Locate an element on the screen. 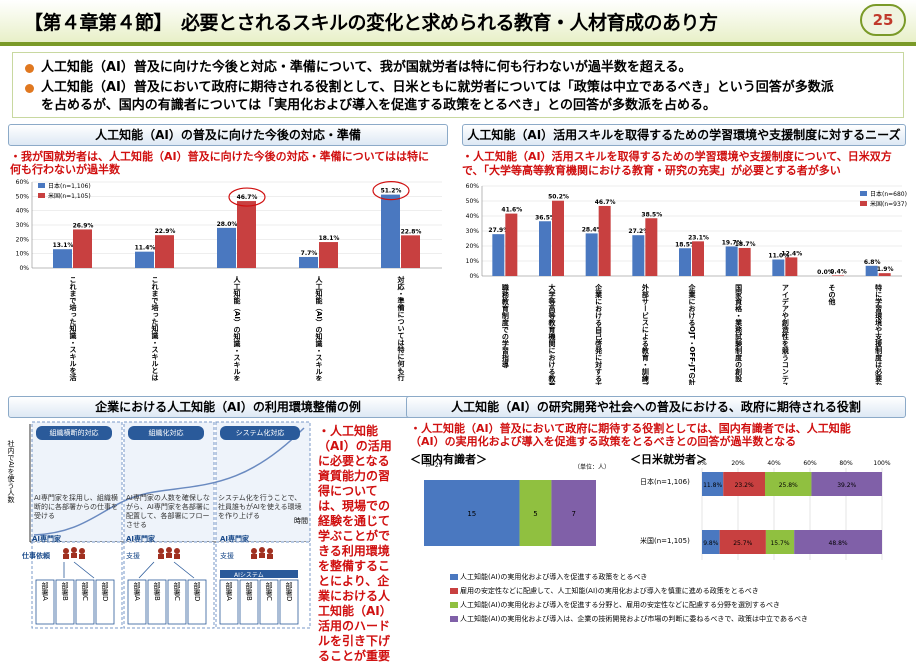 This screenshot has width=916, height=664. category-label: これまで培った知識・スキルを活かせる別の仕事・業務に、異動・転職して対応・準備す is located at coordinates (73, 328).